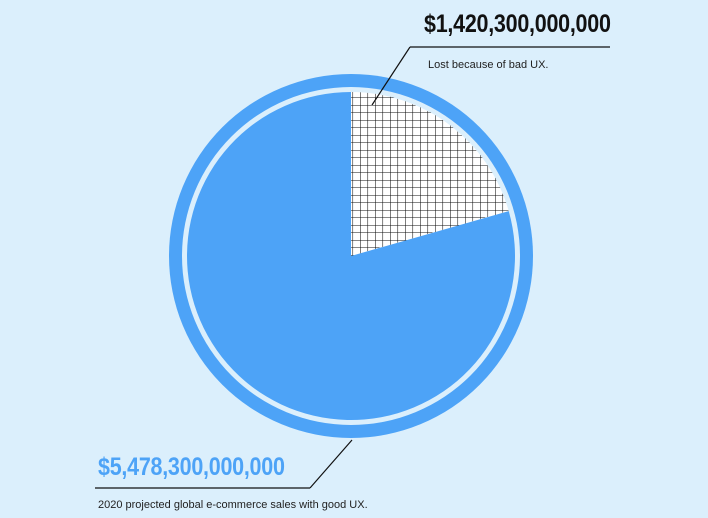 The image size is (708, 518). I want to click on lost-caption: Lost because of bad UX., so click(488, 65).